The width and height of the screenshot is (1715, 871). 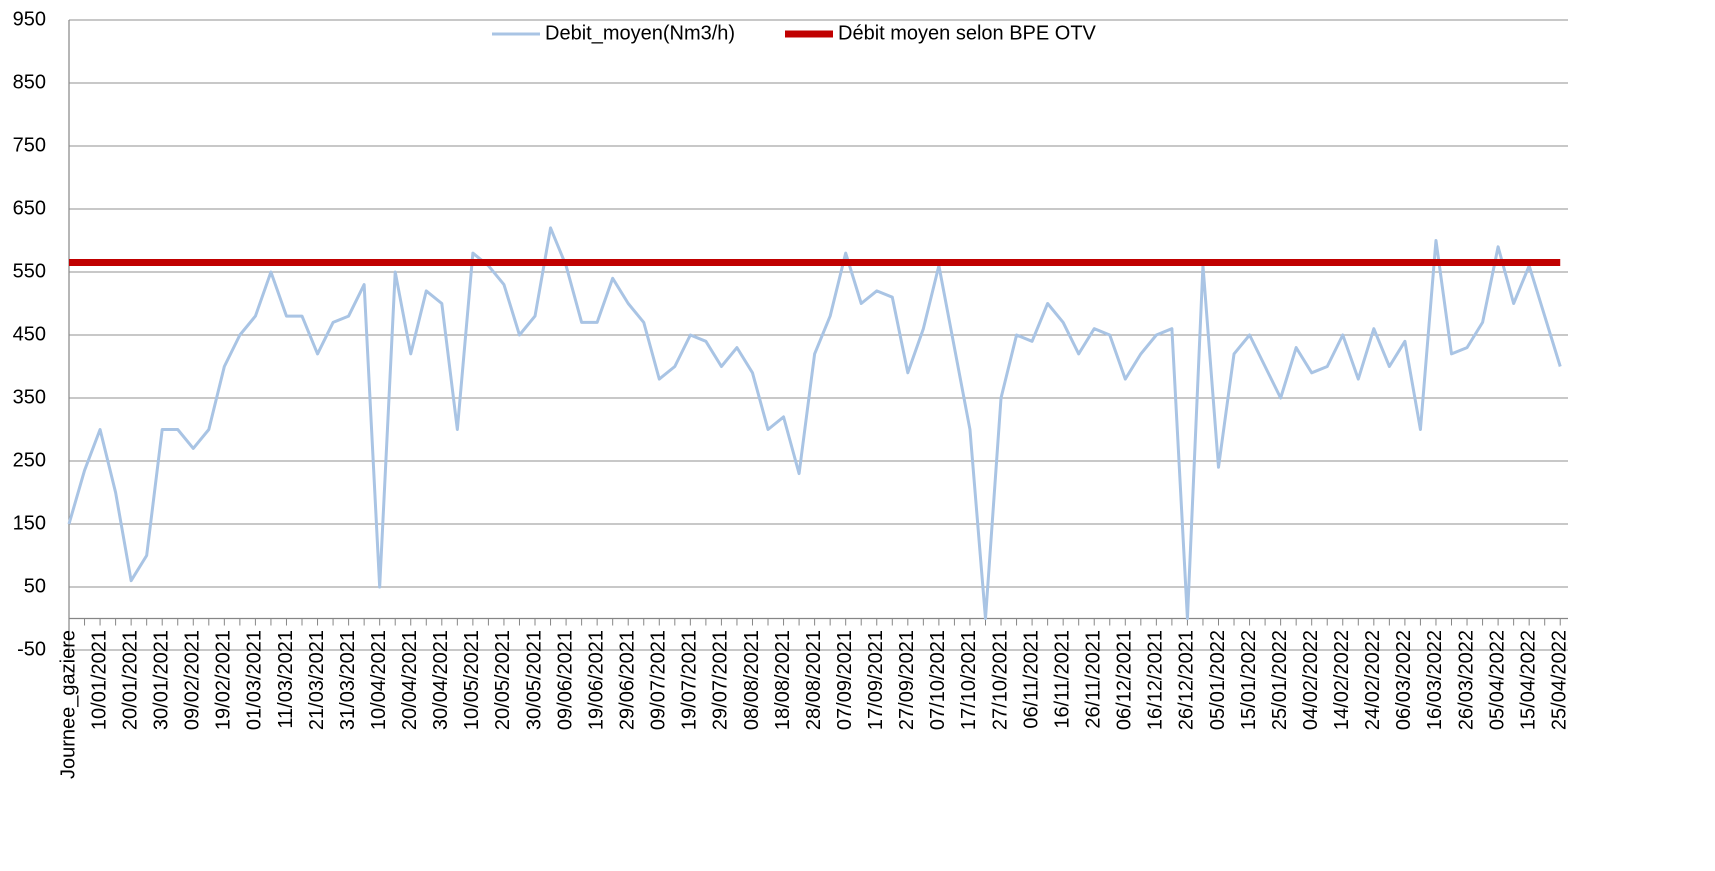 What do you see at coordinates (1342, 680) in the screenshot?
I see `x-tick-label: 14/02/2022` at bounding box center [1342, 680].